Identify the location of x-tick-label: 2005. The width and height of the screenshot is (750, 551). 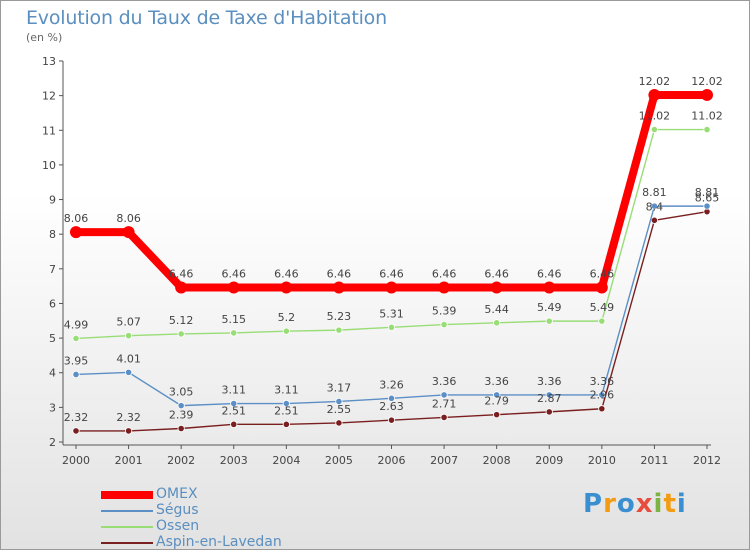
(339, 460).